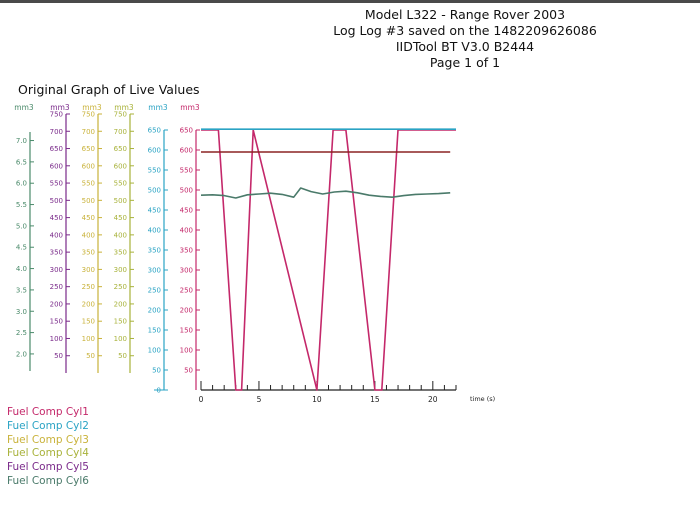 Image resolution: width=700 pixels, height=516 pixels. What do you see at coordinates (325, 193) in the screenshot?
I see `series-line-fuel-comp-cyl6` at bounding box center [325, 193].